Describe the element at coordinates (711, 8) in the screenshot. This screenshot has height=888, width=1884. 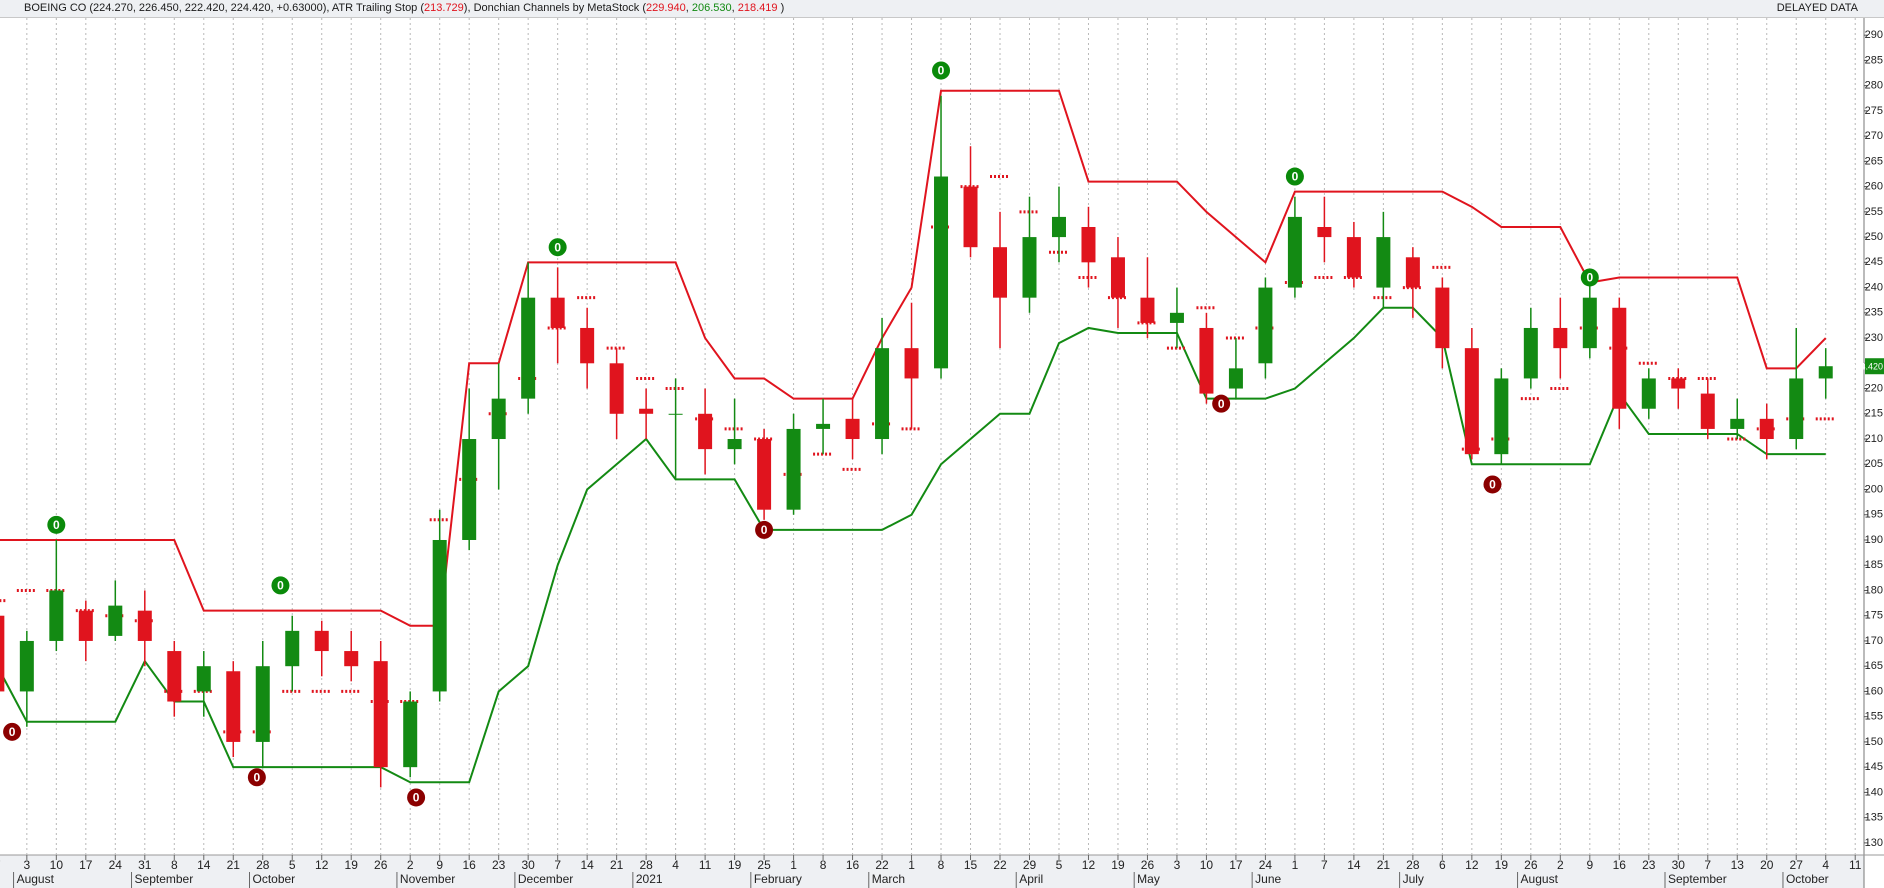
I see `header-text: 206.530` at that location.